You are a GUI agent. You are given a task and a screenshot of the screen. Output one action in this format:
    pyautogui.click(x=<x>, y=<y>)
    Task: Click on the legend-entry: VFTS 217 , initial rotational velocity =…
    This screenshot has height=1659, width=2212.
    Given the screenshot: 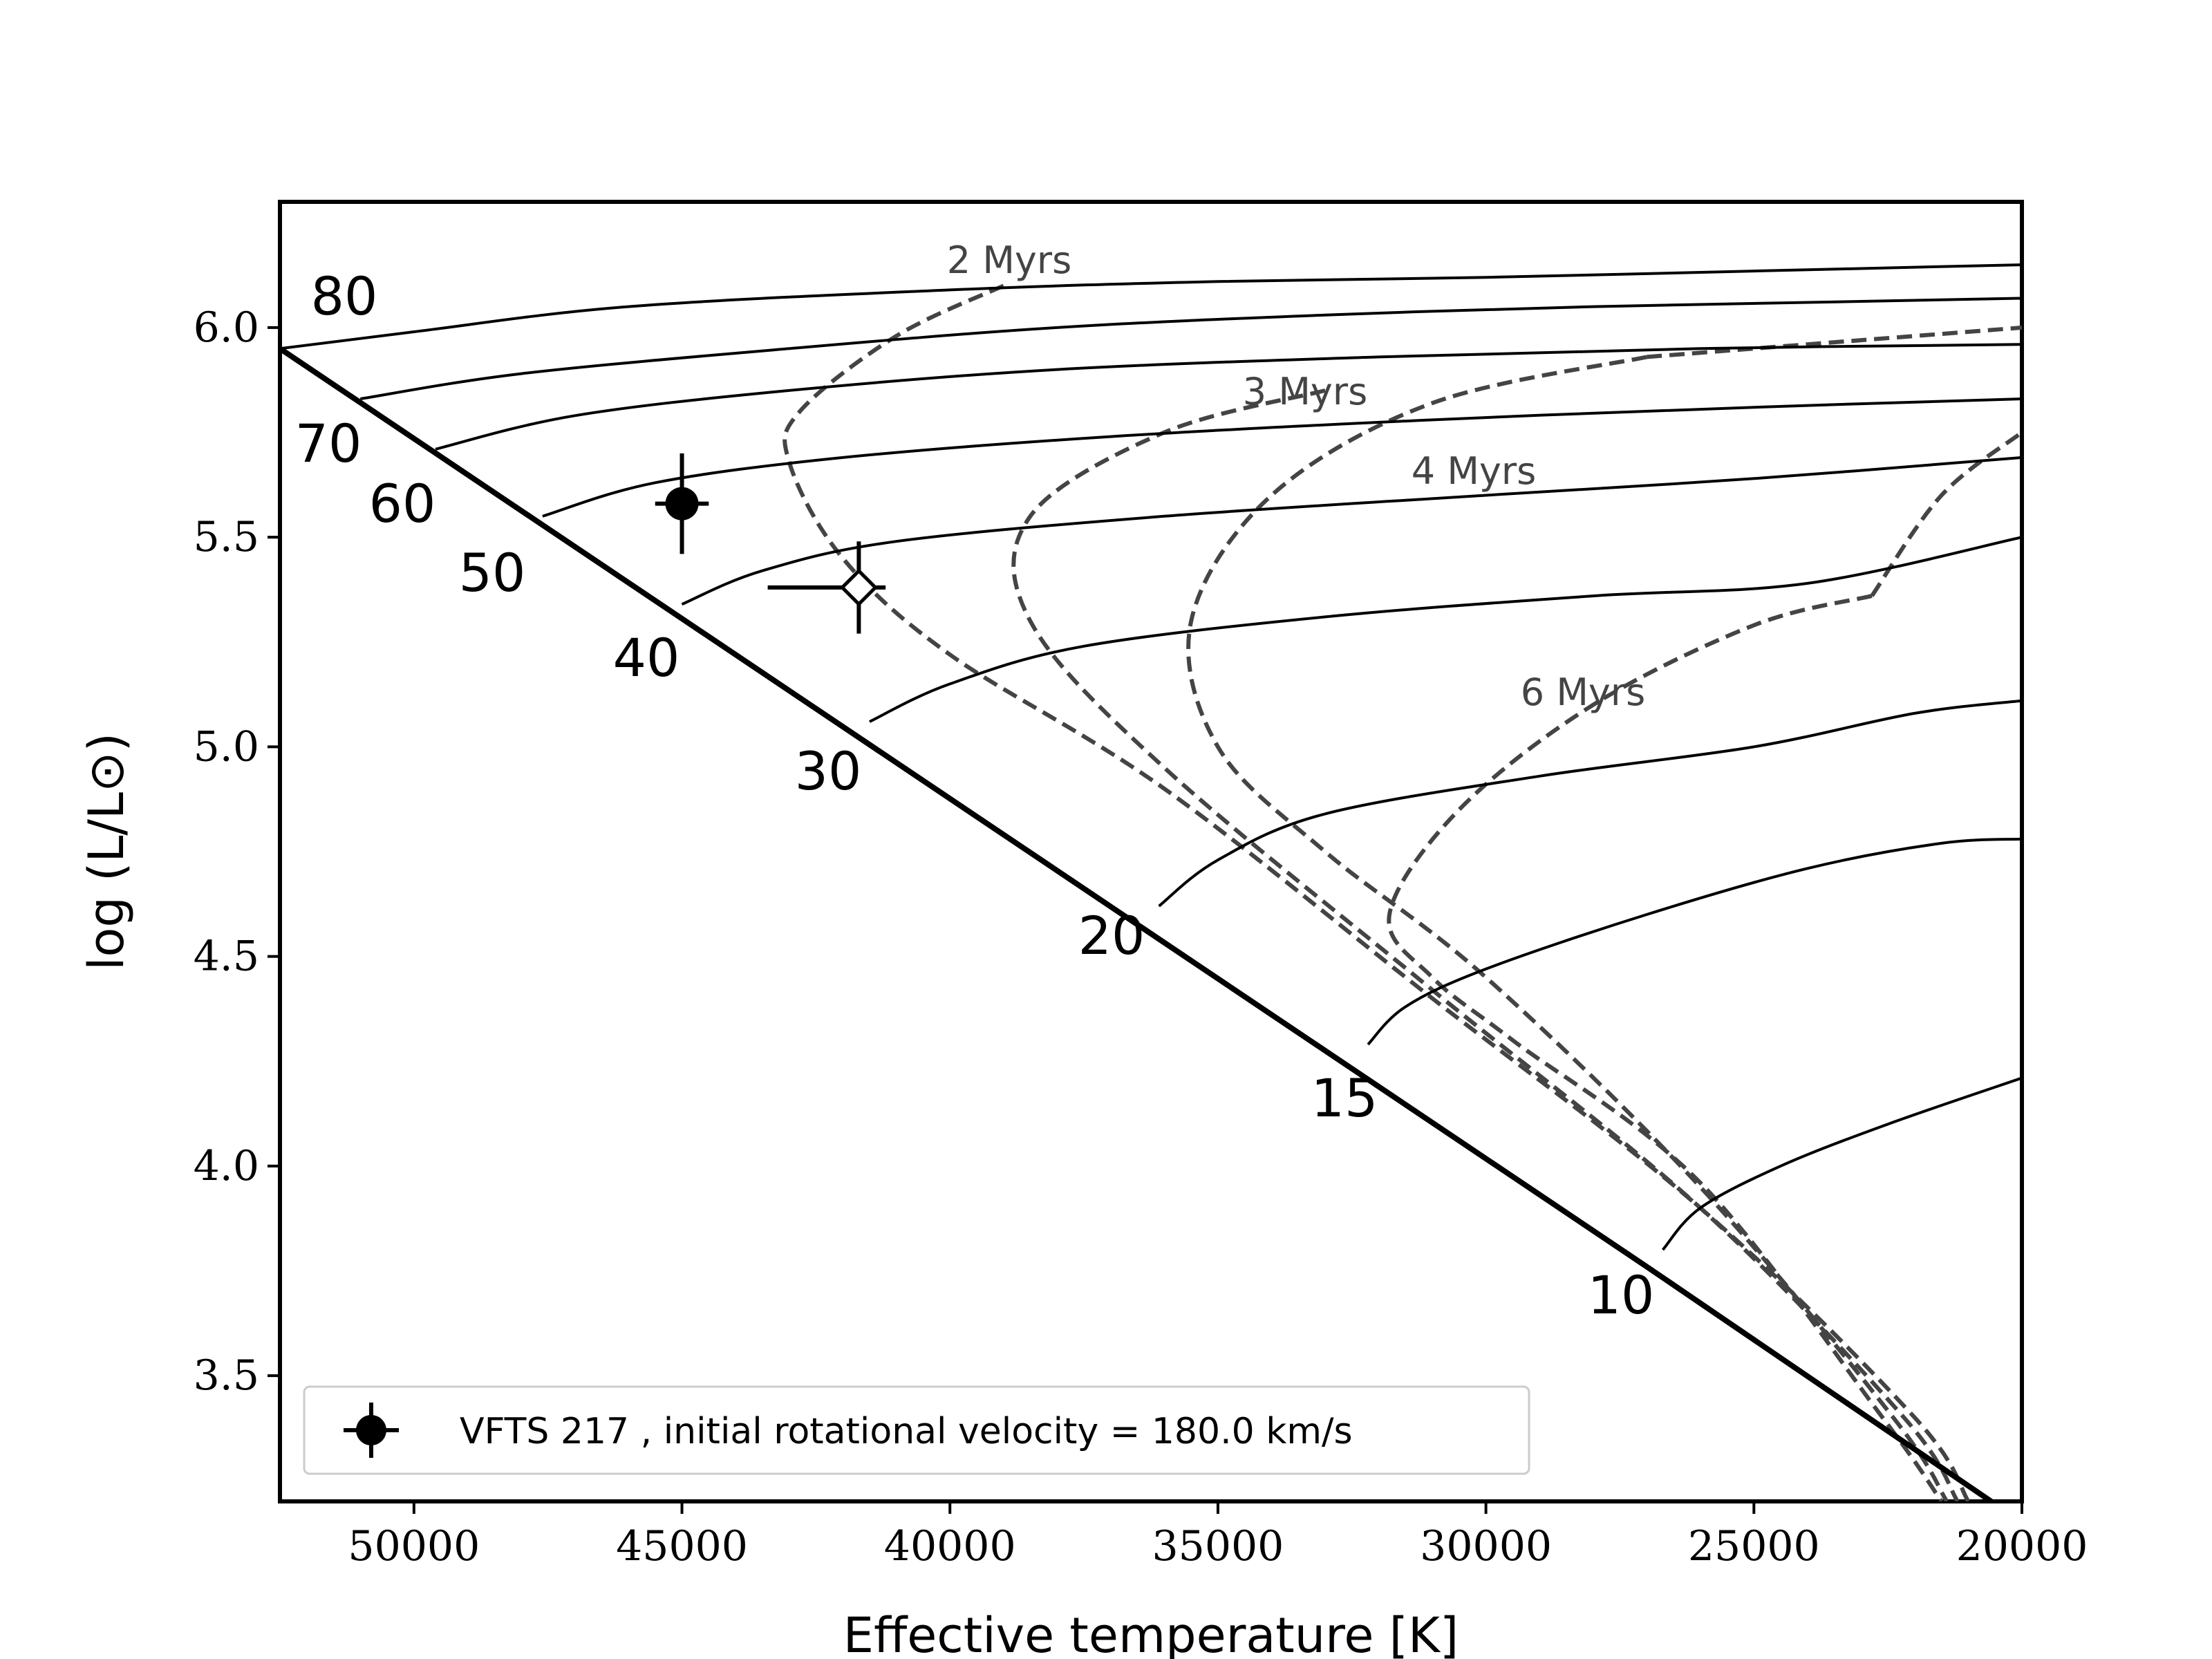 What is the action you would take?
    pyautogui.click(x=906, y=1432)
    